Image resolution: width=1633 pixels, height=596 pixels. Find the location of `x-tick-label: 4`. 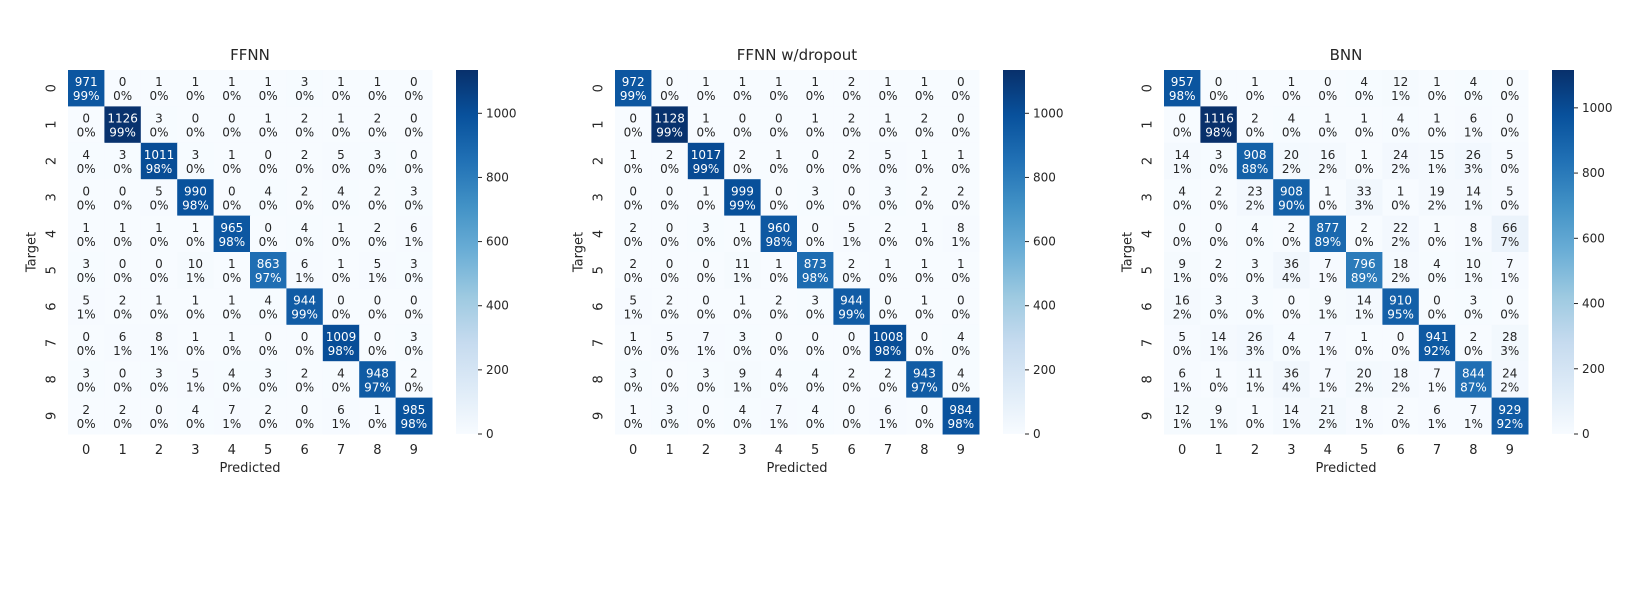

x-tick-label: 4 is located at coordinates (1328, 450).